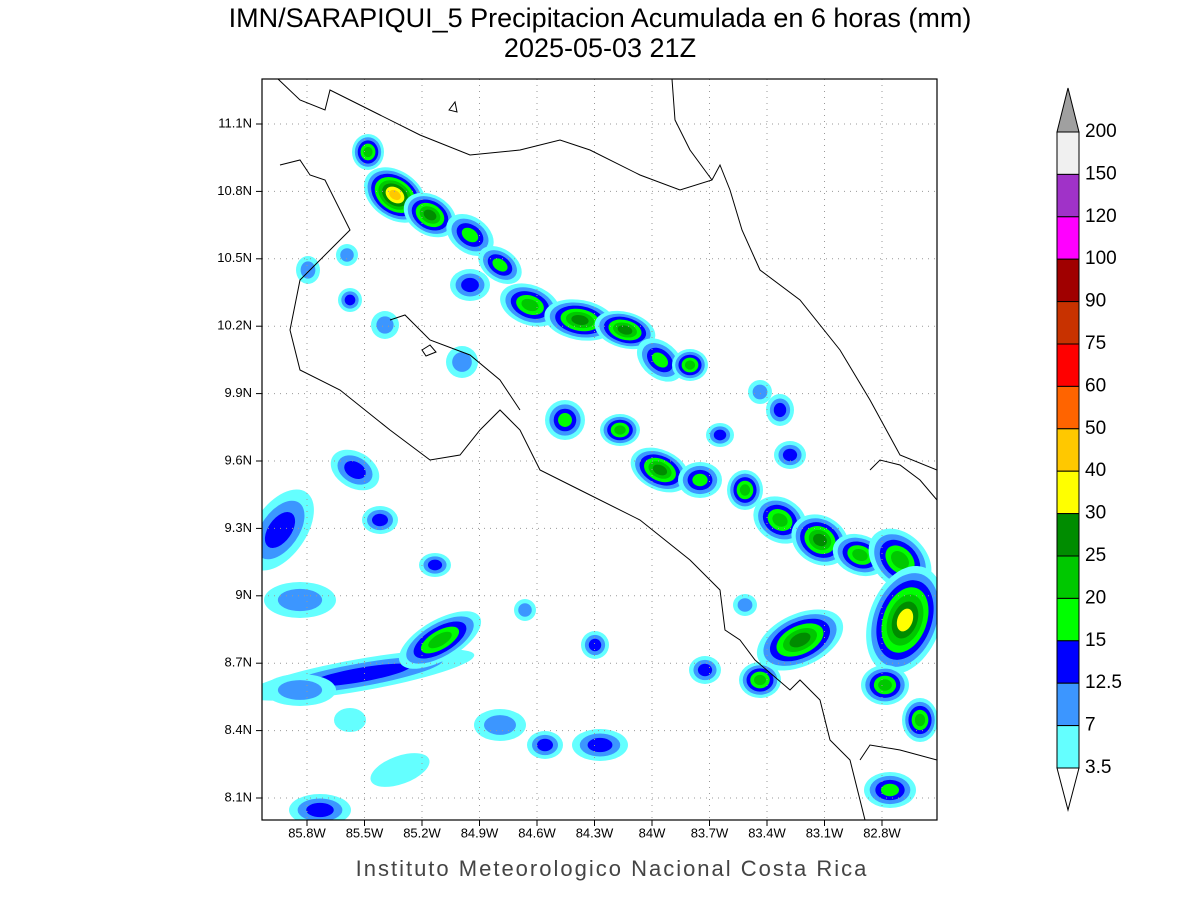  I want to click on colorbar-label: 200, so click(1101, 131).